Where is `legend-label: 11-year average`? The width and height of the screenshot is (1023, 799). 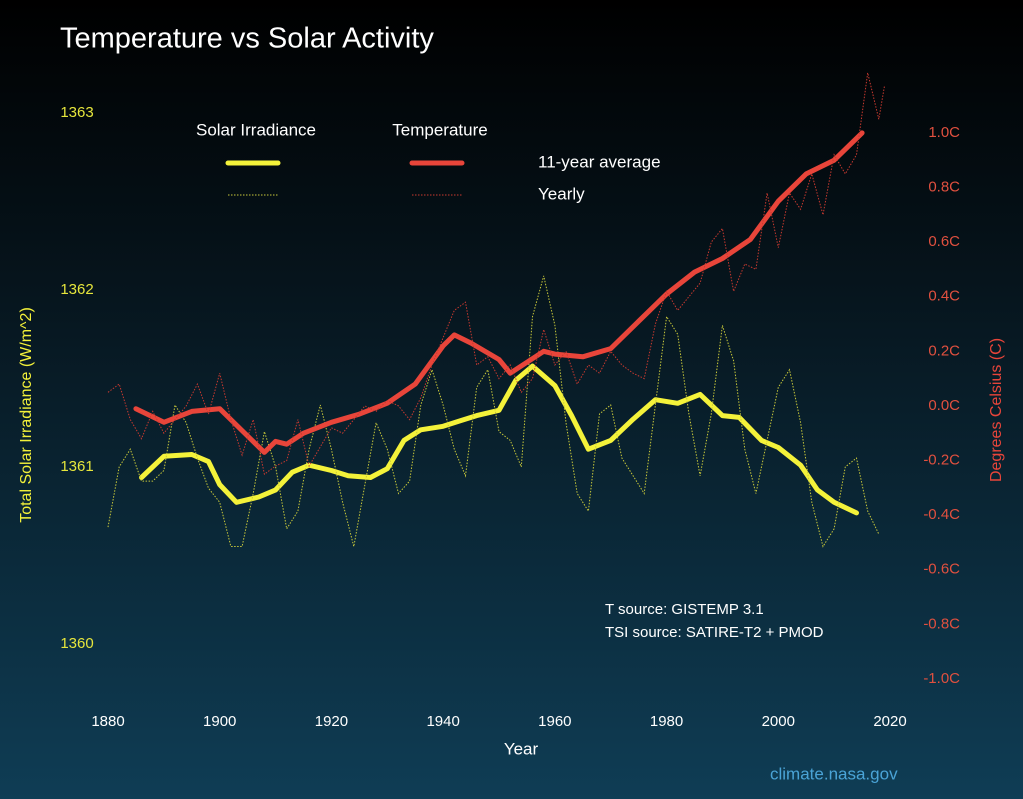
legend-label: 11-year average is located at coordinates (599, 161).